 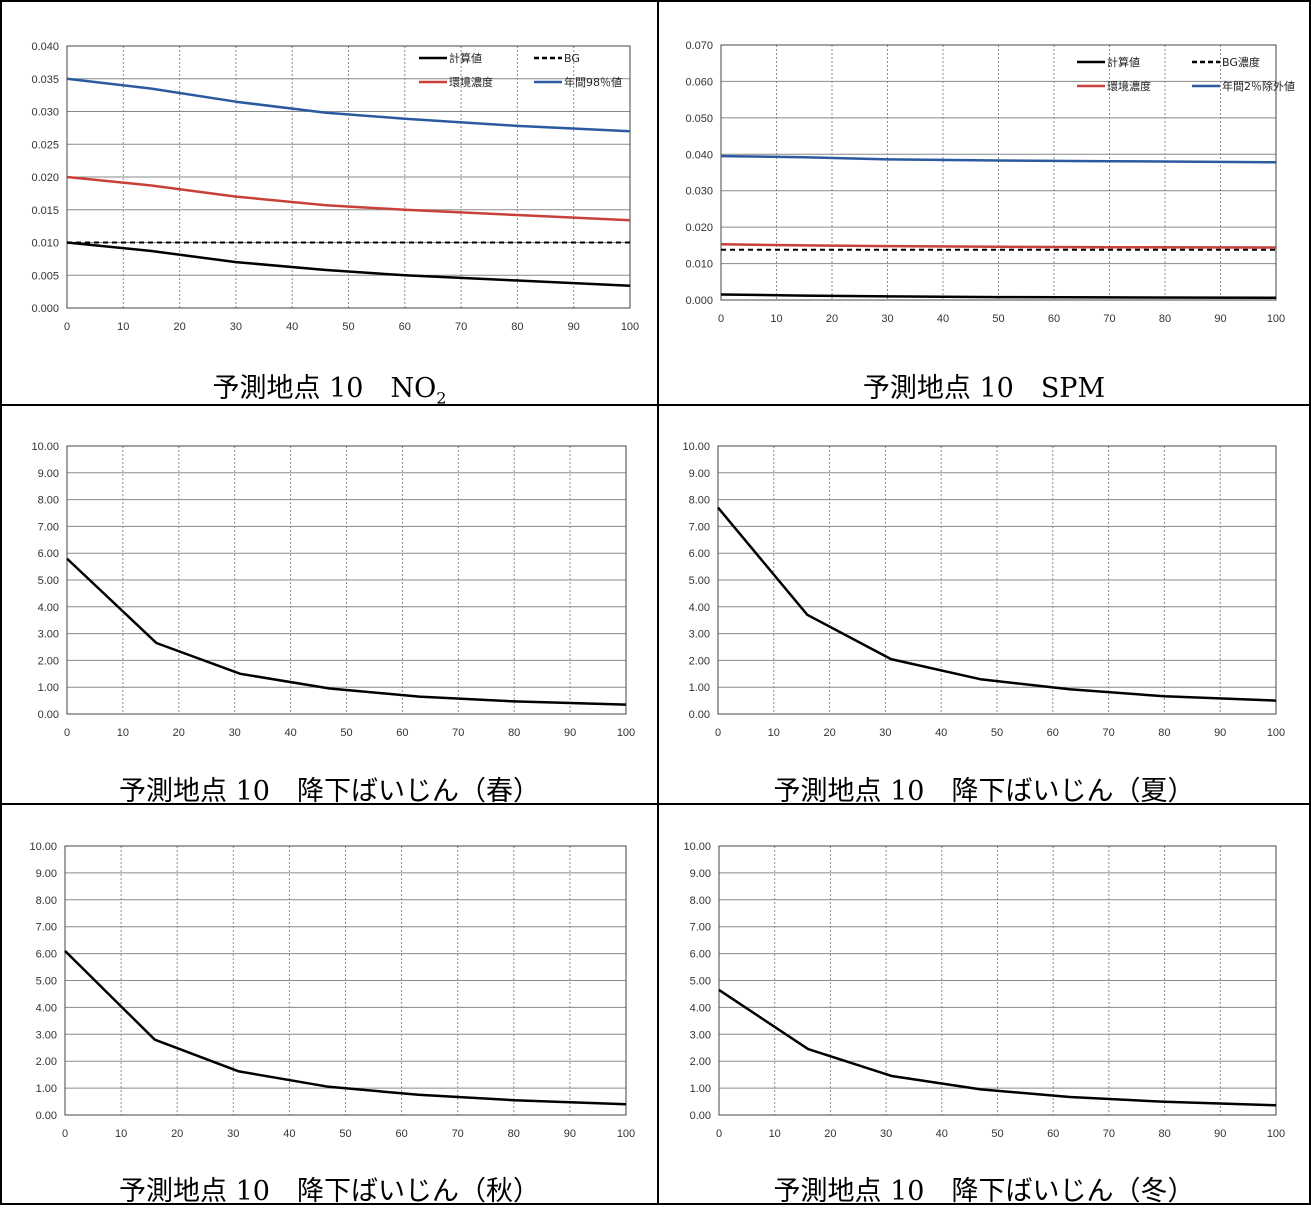 What do you see at coordinates (45, 276) in the screenshot?
I see `y-tick-label: 0.005` at bounding box center [45, 276].